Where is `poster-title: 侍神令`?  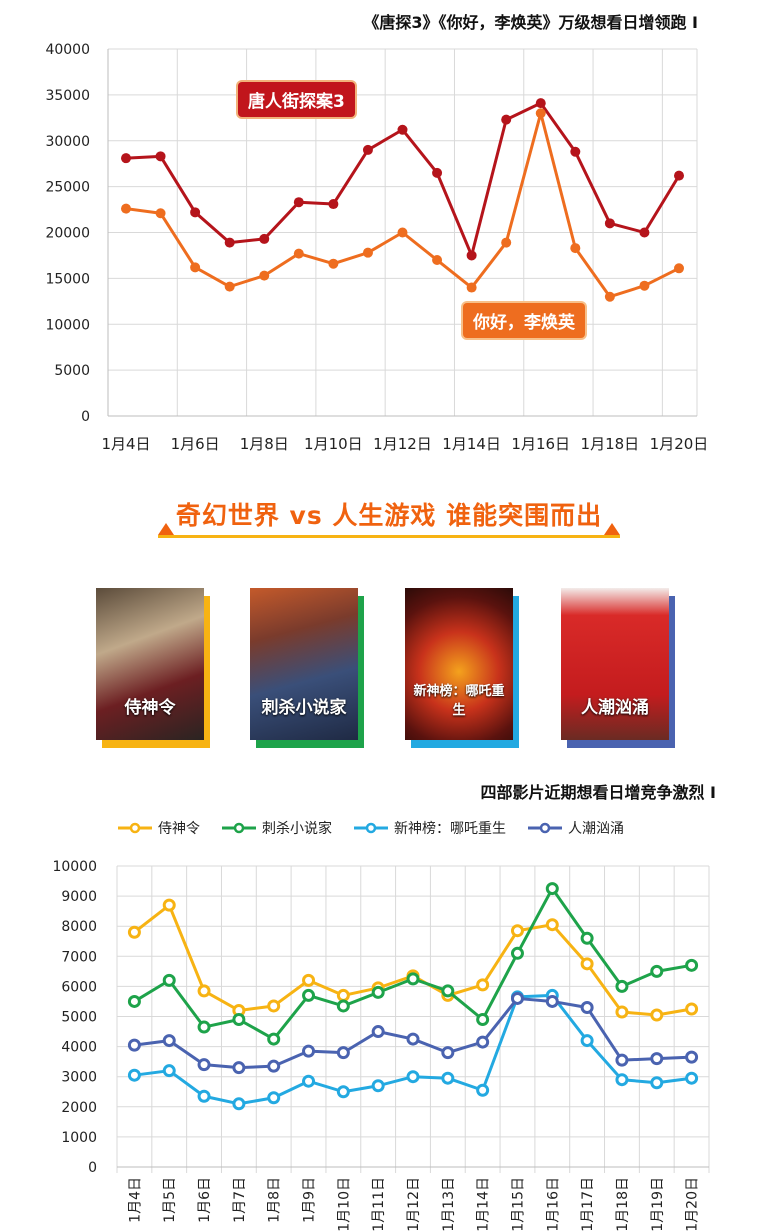
poster-title: 侍神令 is located at coordinates (150, 708).